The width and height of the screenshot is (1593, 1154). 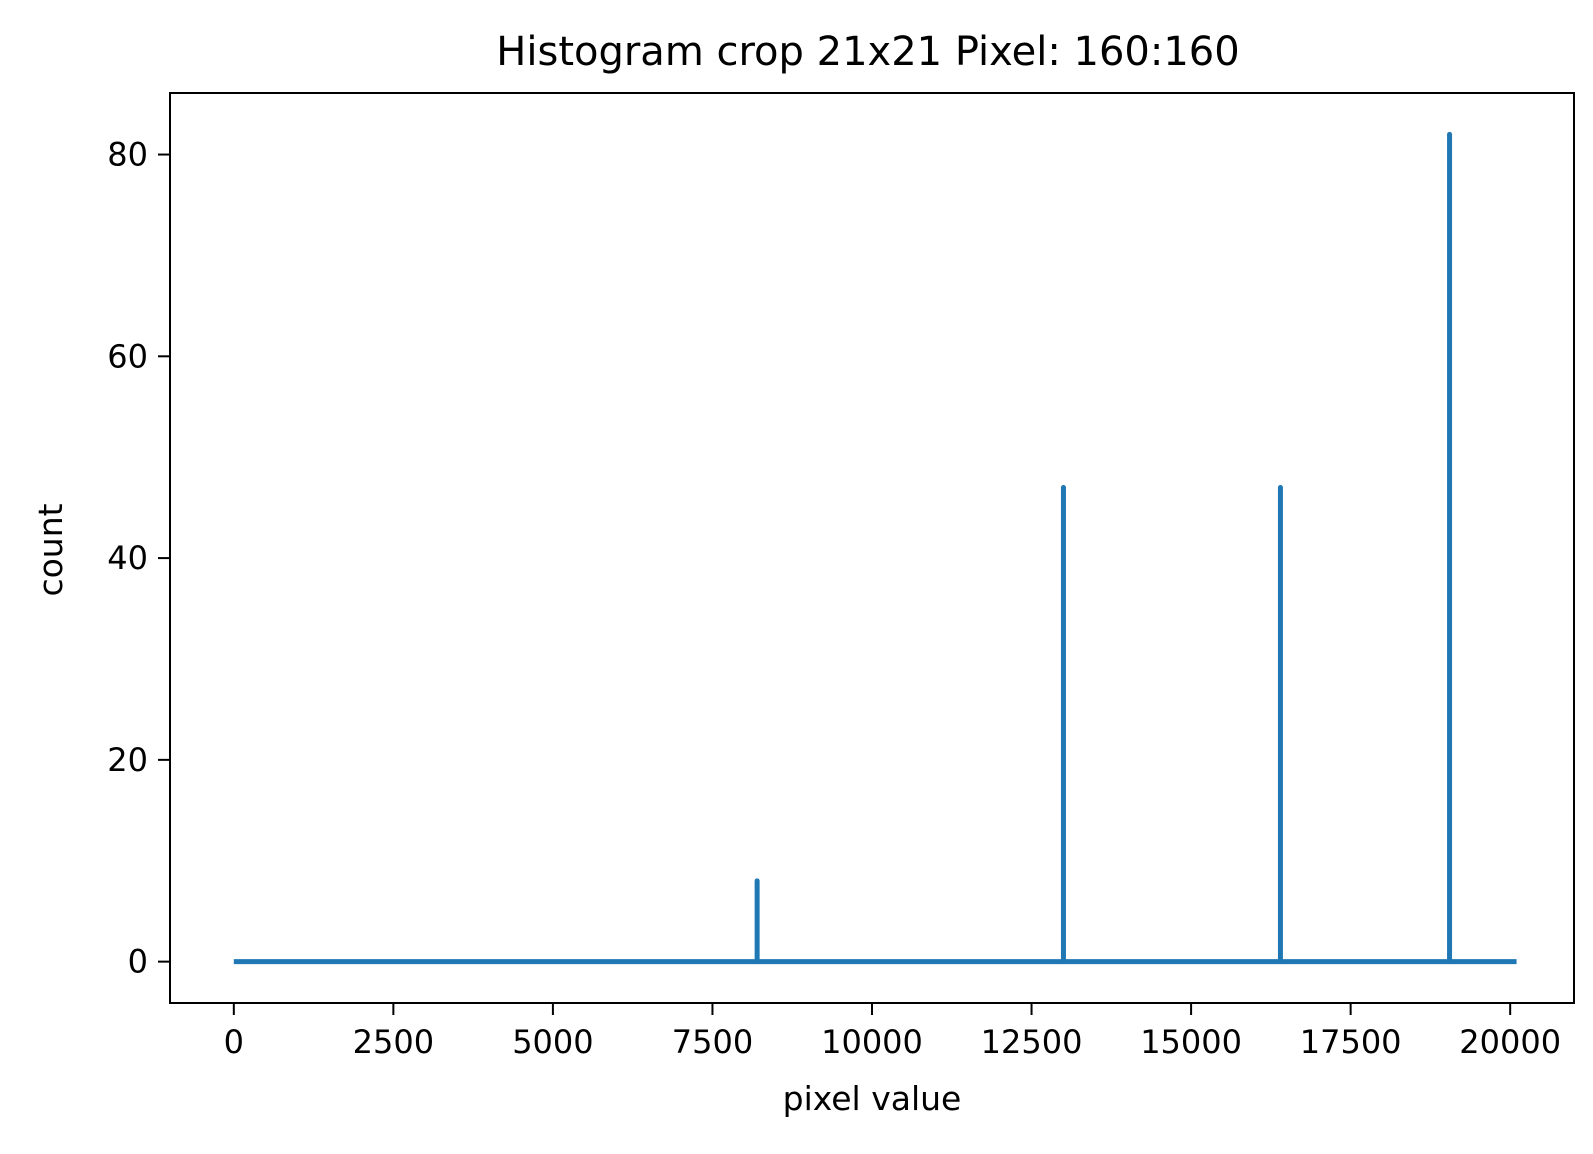 I want to click on x-axis-label: pixel value, so click(x=872, y=1098).